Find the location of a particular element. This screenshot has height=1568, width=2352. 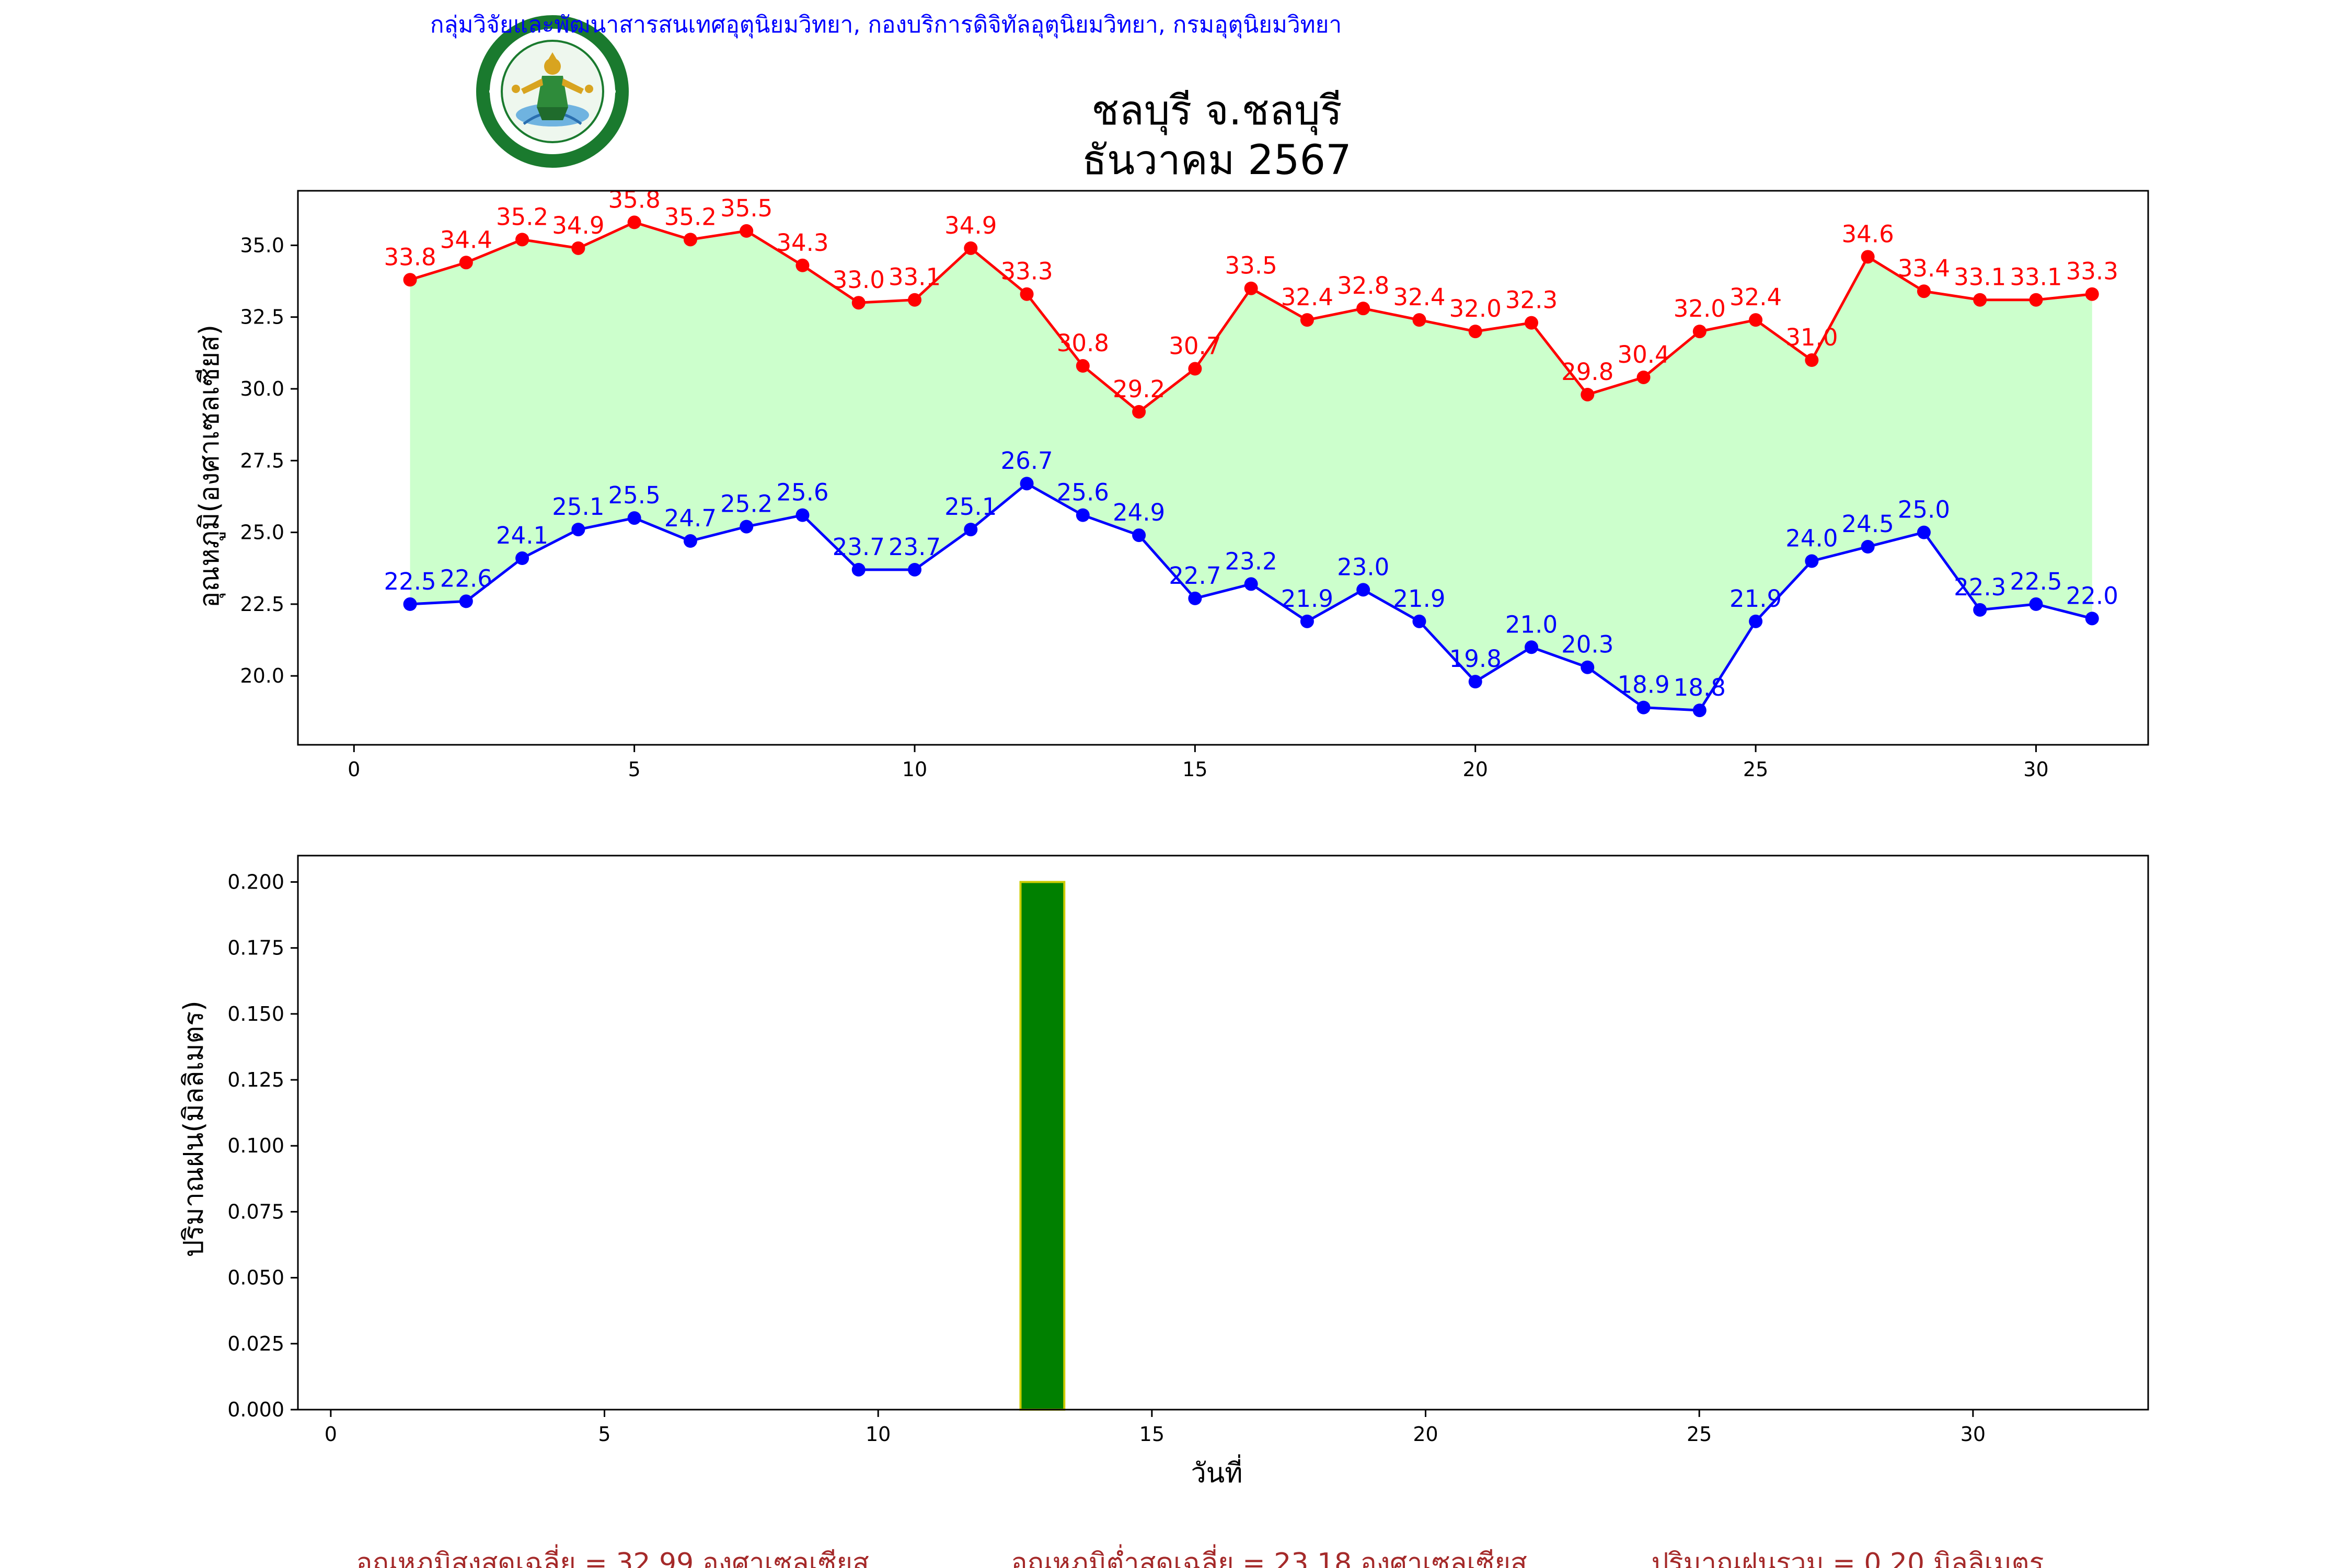

min-temp-data-label: 25.2 is located at coordinates (746, 504).